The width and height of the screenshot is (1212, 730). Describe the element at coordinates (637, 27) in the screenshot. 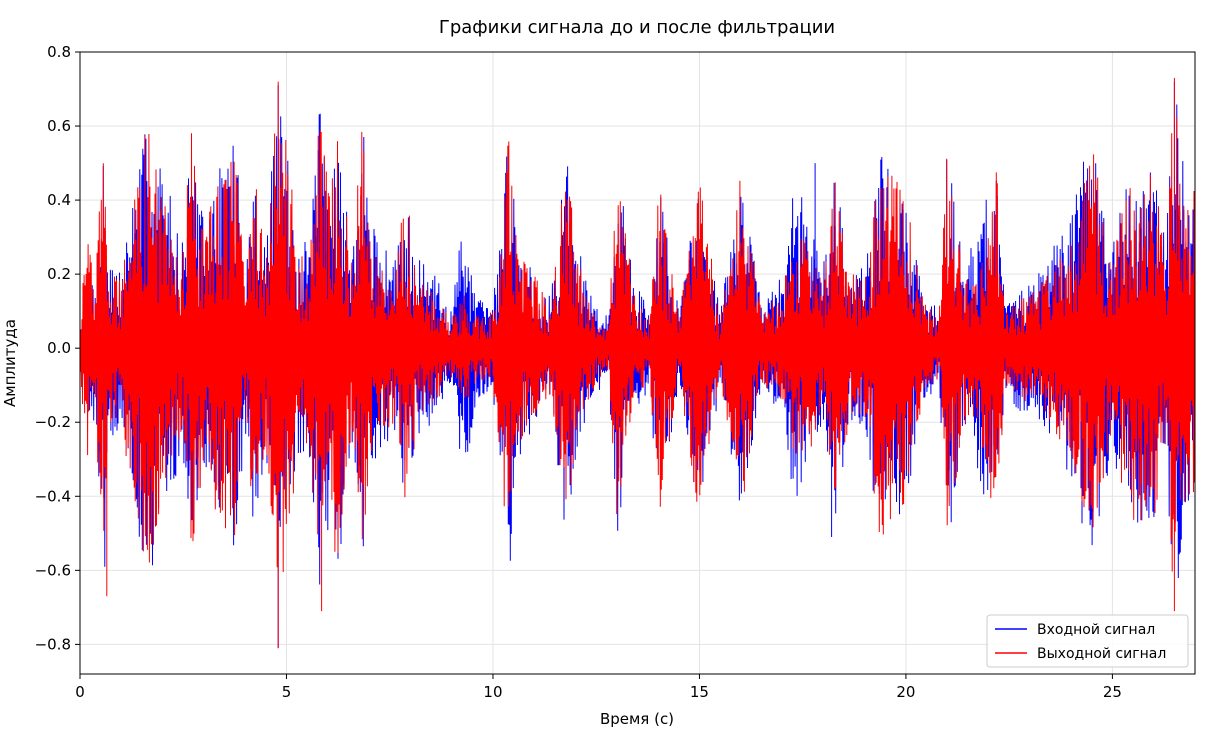

I see `chart-title: Графики сигнала до и после фильтрации` at that location.